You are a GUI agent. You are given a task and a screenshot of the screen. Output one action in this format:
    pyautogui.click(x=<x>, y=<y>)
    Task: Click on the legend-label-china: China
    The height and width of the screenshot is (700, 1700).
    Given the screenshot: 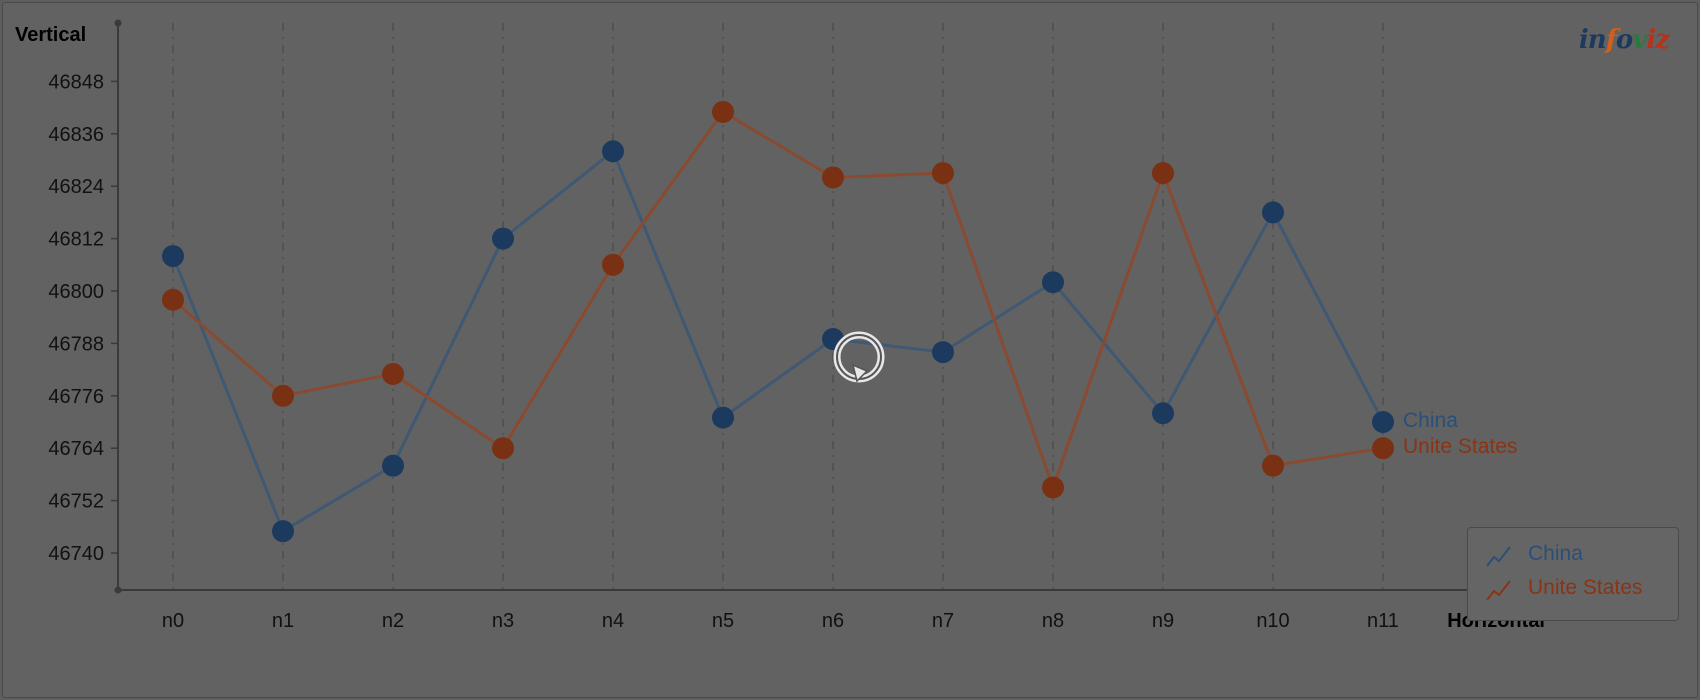 What is the action you would take?
    pyautogui.click(x=1555, y=553)
    